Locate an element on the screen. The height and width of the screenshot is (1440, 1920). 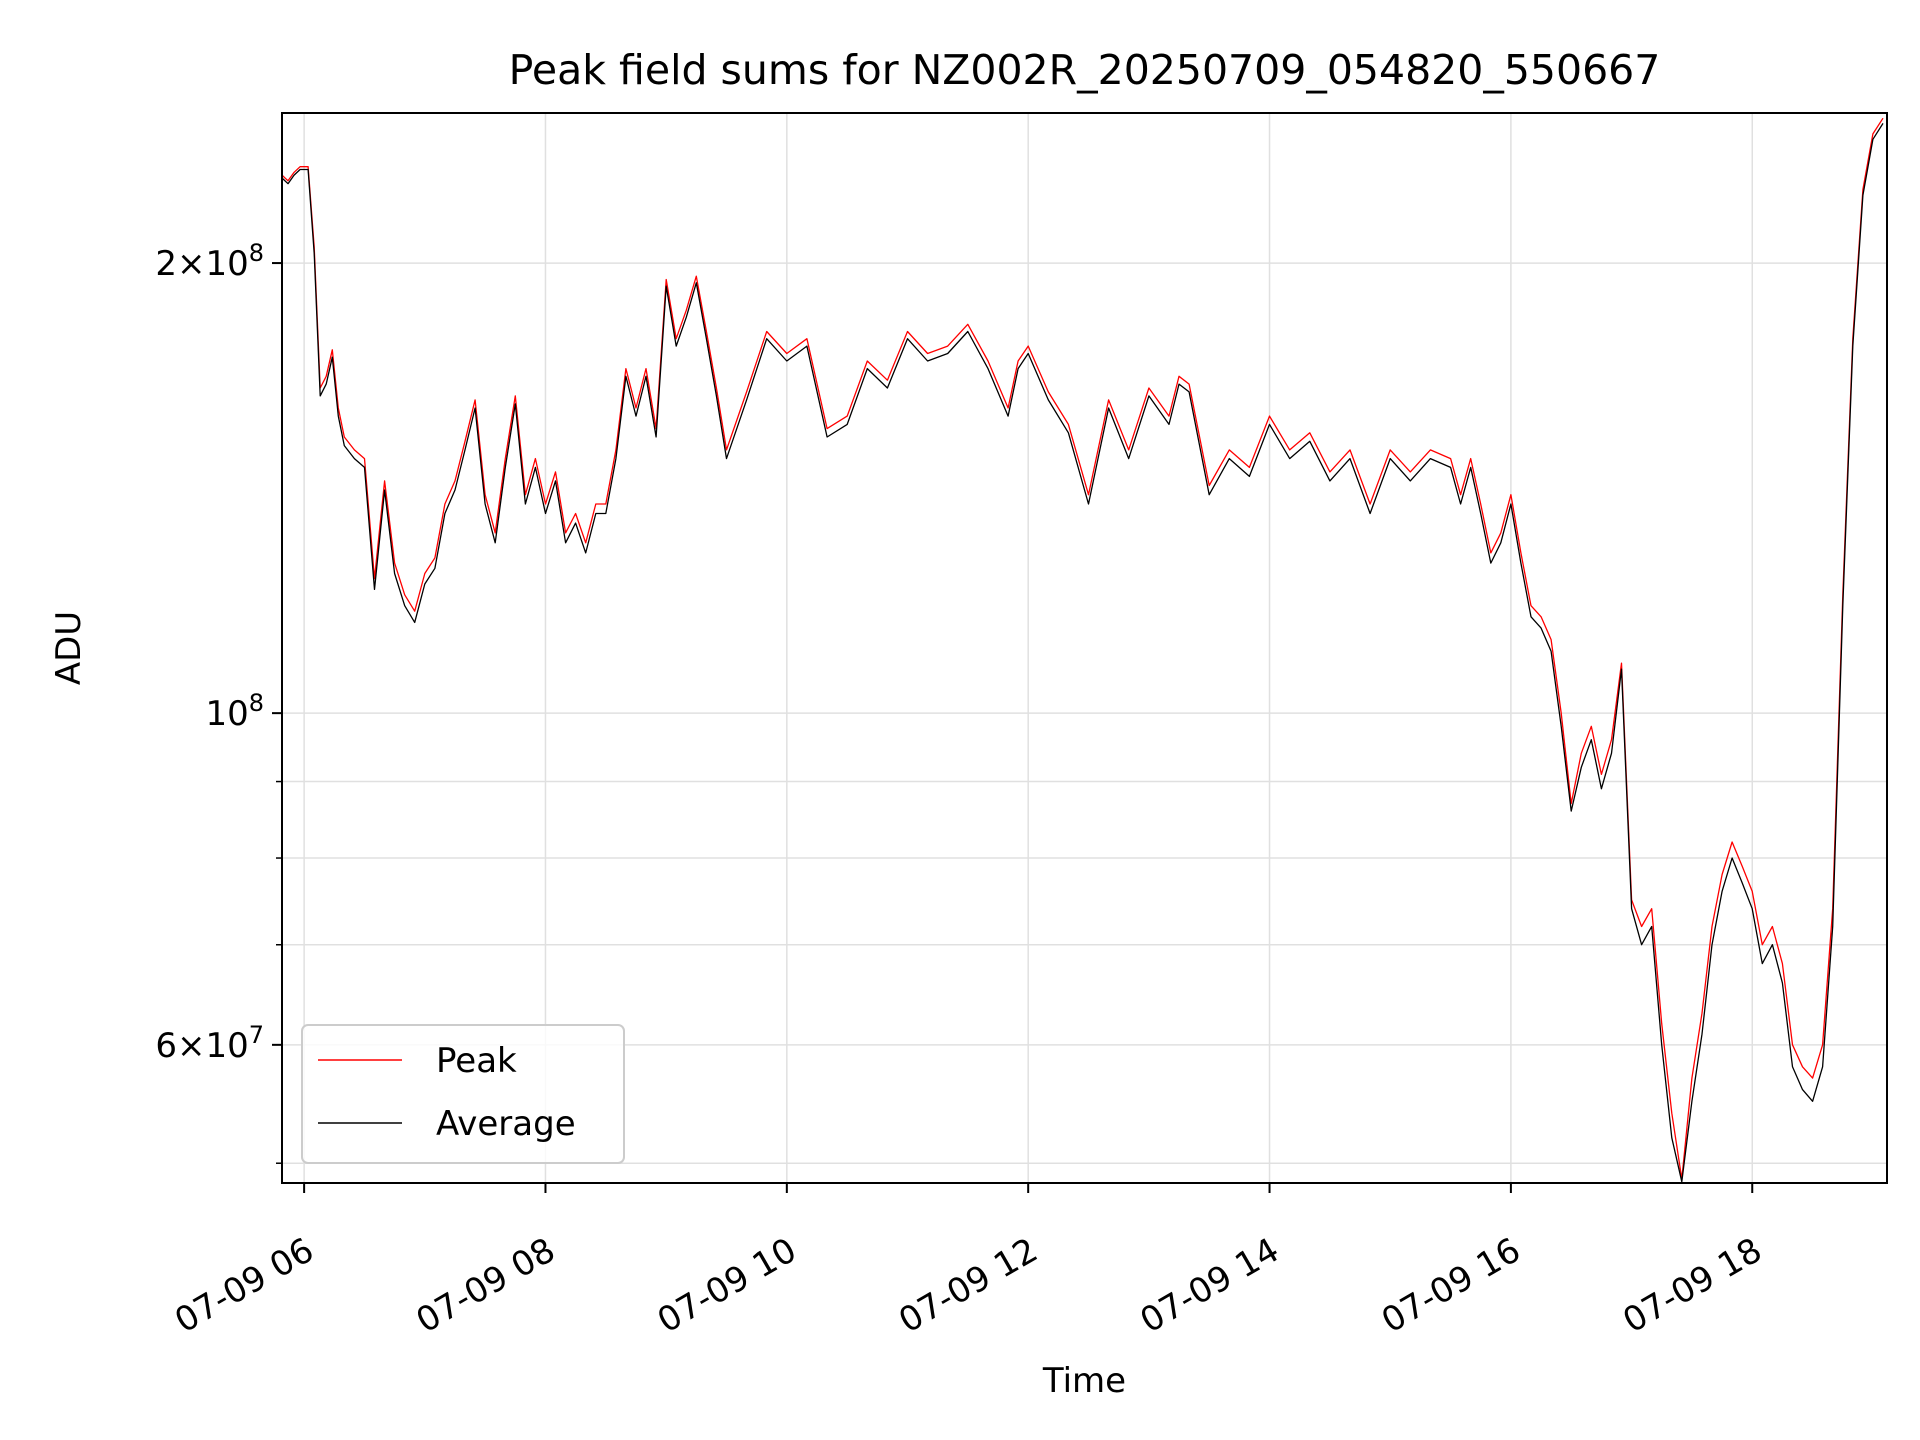
y-axis-label: ADU is located at coordinates (69, 648).